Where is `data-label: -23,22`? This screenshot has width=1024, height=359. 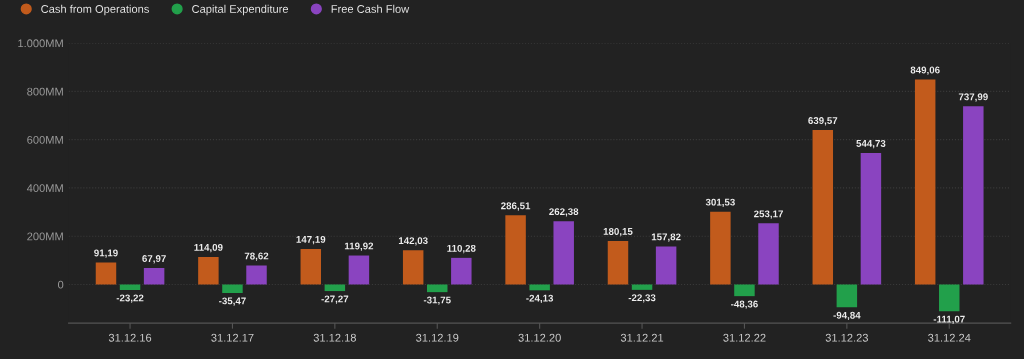
data-label: -23,22 is located at coordinates (130, 298).